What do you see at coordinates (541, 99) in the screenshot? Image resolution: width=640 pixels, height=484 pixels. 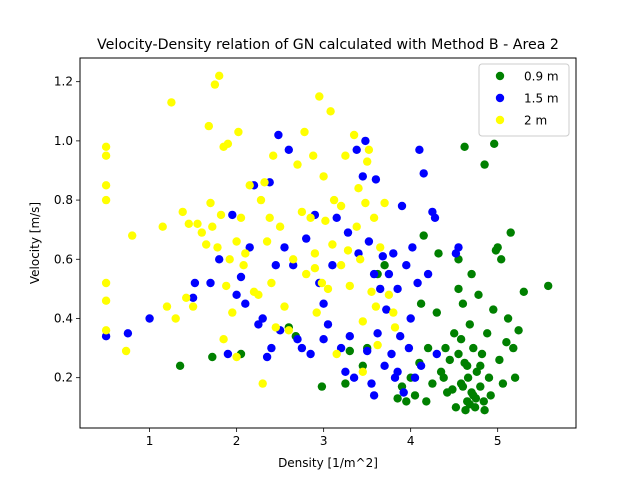 I see `legend-label: 1.5 m` at bounding box center [541, 99].